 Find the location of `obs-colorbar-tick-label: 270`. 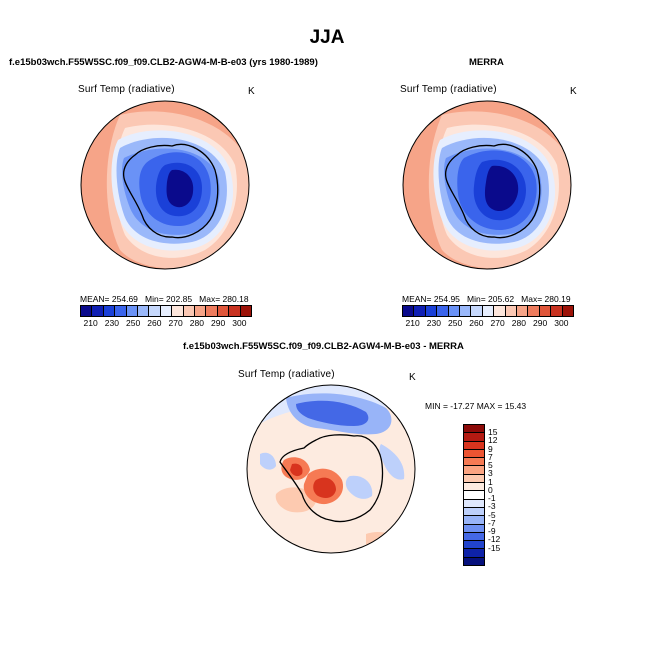

obs-colorbar-tick-label: 270 is located at coordinates (497, 323).